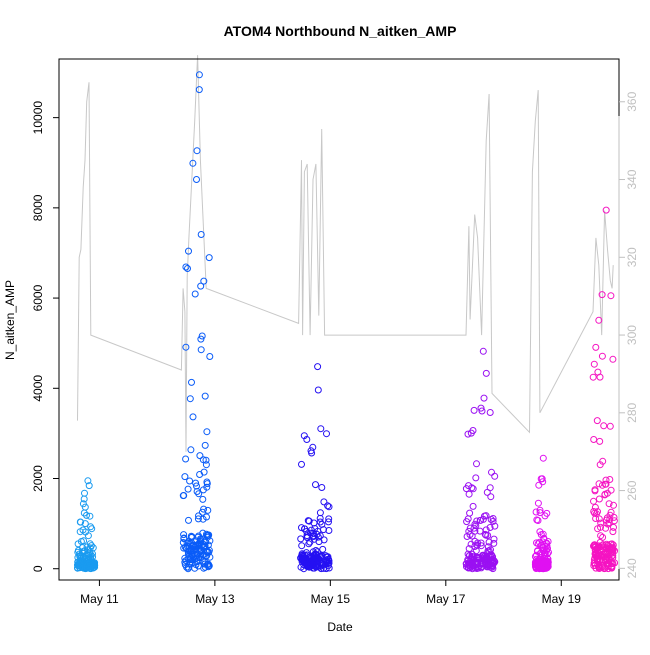 This screenshot has height=655, width=650. What do you see at coordinates (632, 490) in the screenshot?
I see `y2-tick-label: 260` at bounding box center [632, 490].